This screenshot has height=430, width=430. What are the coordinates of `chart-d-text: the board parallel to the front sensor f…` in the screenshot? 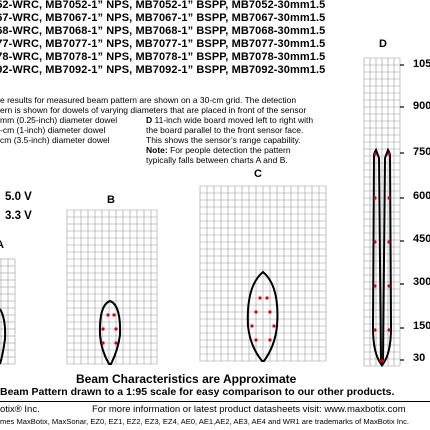 It's located at (225, 130).